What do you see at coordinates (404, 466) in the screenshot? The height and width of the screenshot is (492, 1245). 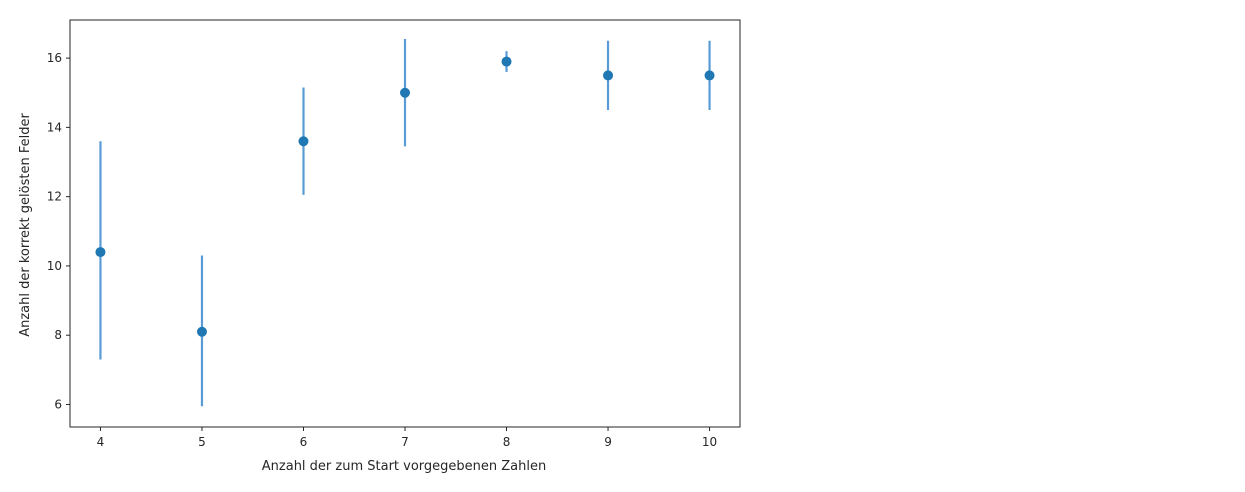 I see `x-axis-label: Anzahl der zum Start vorgegebenen Zahlen` at bounding box center [404, 466].